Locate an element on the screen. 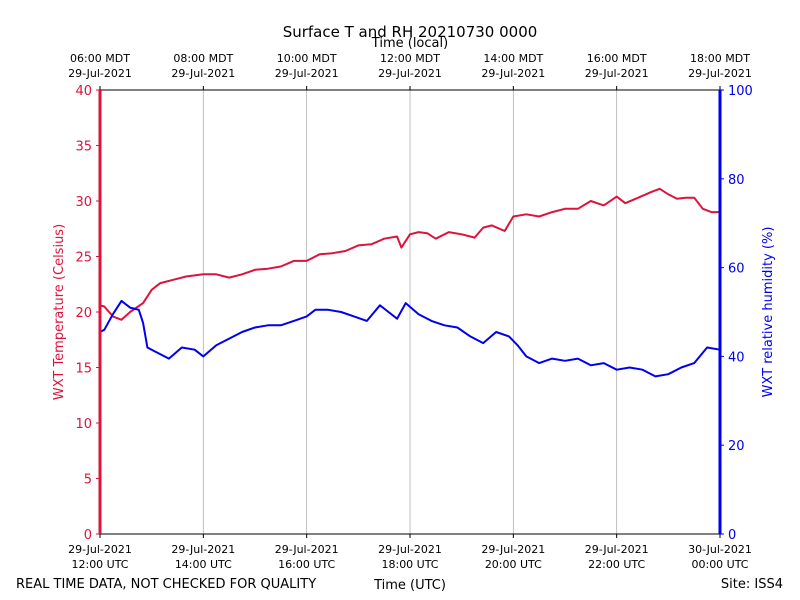 This screenshot has height=600, width=800. left-tick-label: 25 is located at coordinates (83, 258).